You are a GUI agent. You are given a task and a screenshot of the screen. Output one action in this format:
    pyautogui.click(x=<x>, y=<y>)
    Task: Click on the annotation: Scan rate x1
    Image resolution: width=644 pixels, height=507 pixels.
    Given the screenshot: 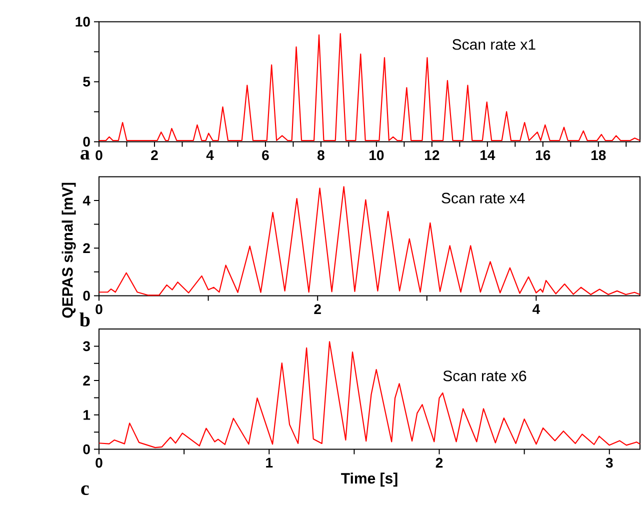 What is the action you would take?
    pyautogui.click(x=494, y=44)
    